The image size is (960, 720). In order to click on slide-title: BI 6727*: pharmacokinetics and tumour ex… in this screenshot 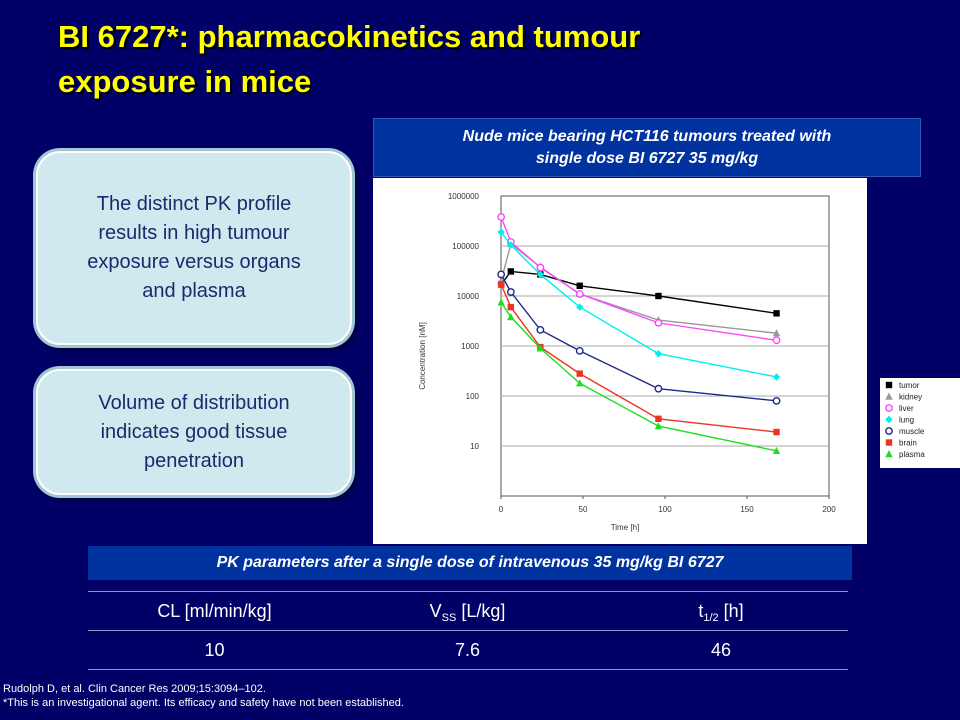, I will do `click(488, 59)`.